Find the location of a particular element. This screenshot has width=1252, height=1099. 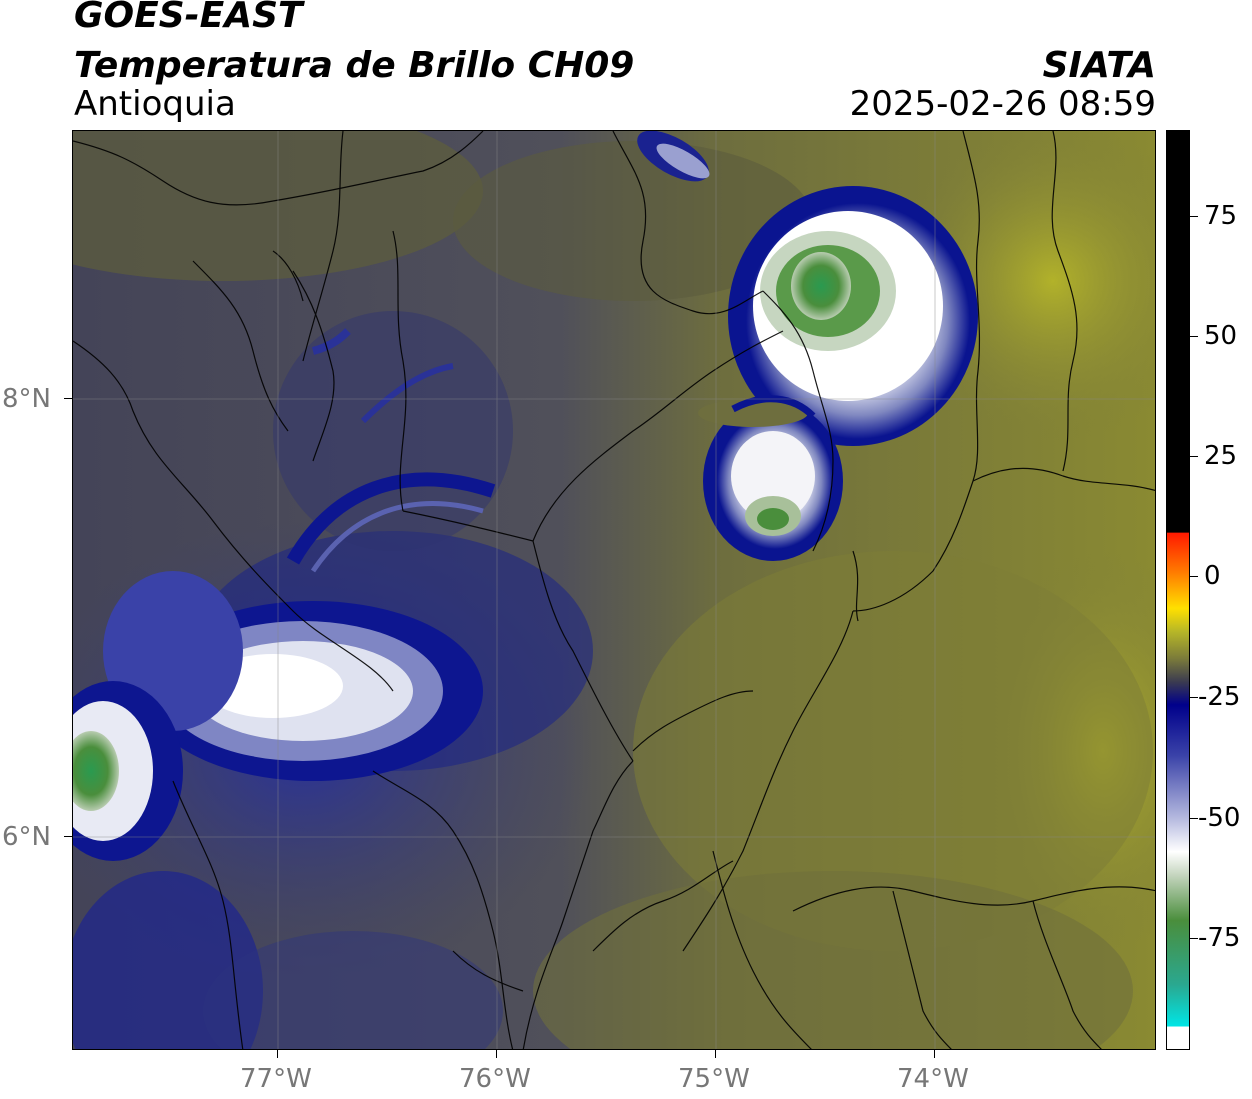

lon-label-75w: 75°W is located at coordinates (714, 1079).